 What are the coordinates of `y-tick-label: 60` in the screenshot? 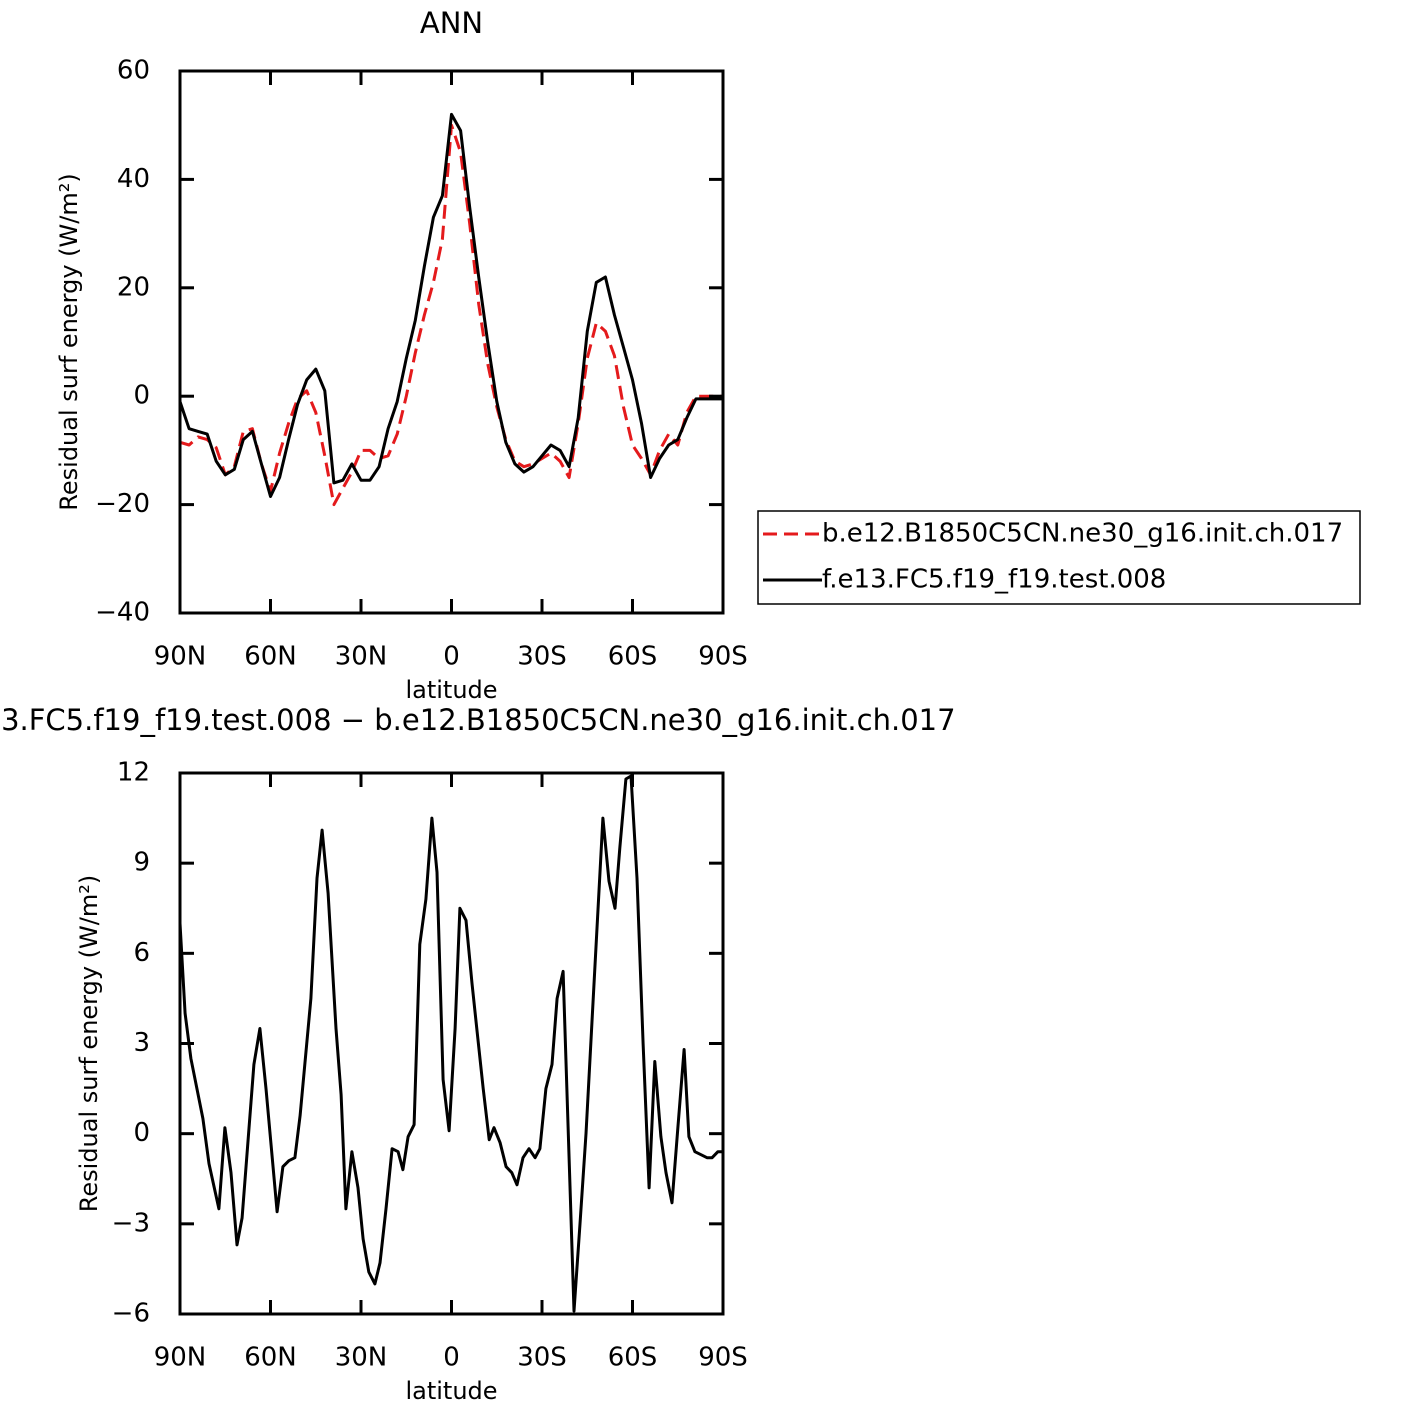 It's located at (133, 71).